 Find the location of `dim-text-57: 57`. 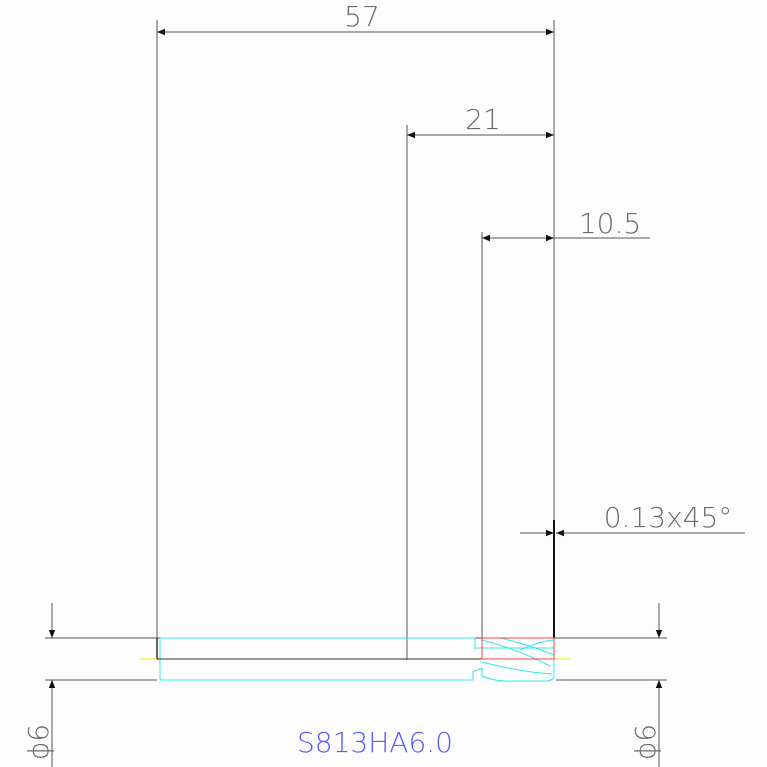

dim-text-57: 57 is located at coordinates (362, 16).